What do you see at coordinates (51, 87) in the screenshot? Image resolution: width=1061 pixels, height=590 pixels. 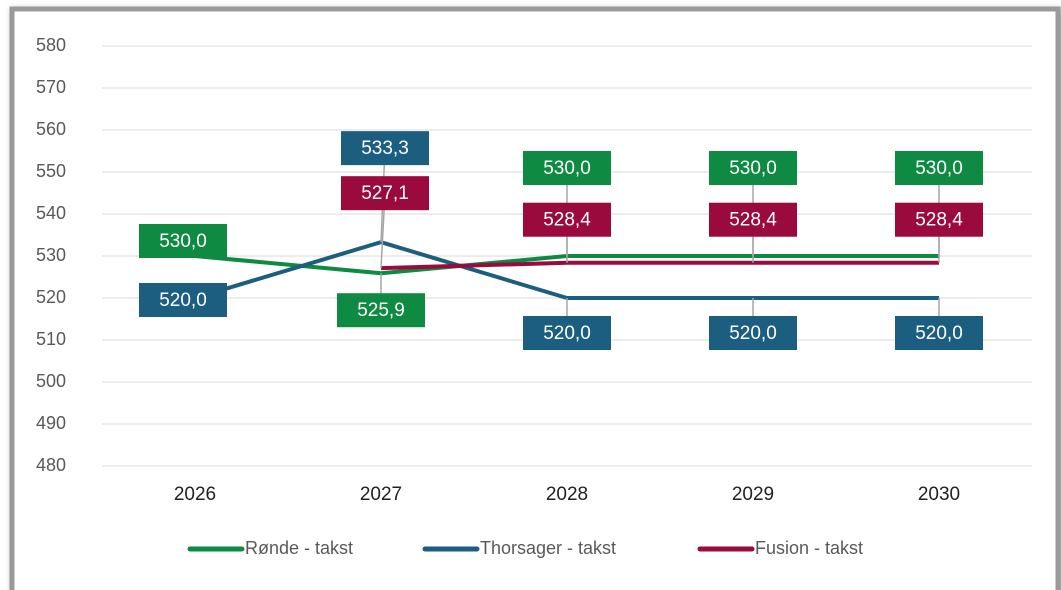 I see `y-tick-label: 570` at bounding box center [51, 87].